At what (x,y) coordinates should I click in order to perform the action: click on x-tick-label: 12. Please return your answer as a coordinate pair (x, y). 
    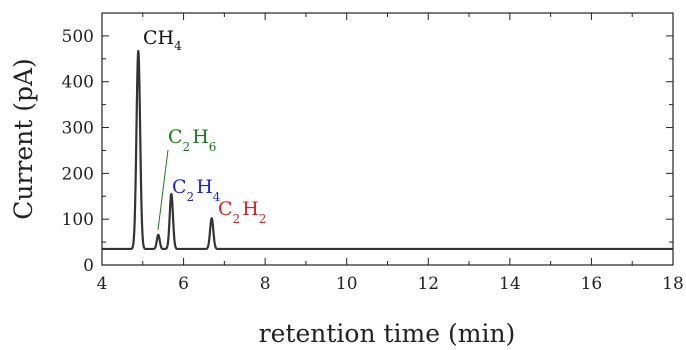
    Looking at the image, I should click on (428, 284).